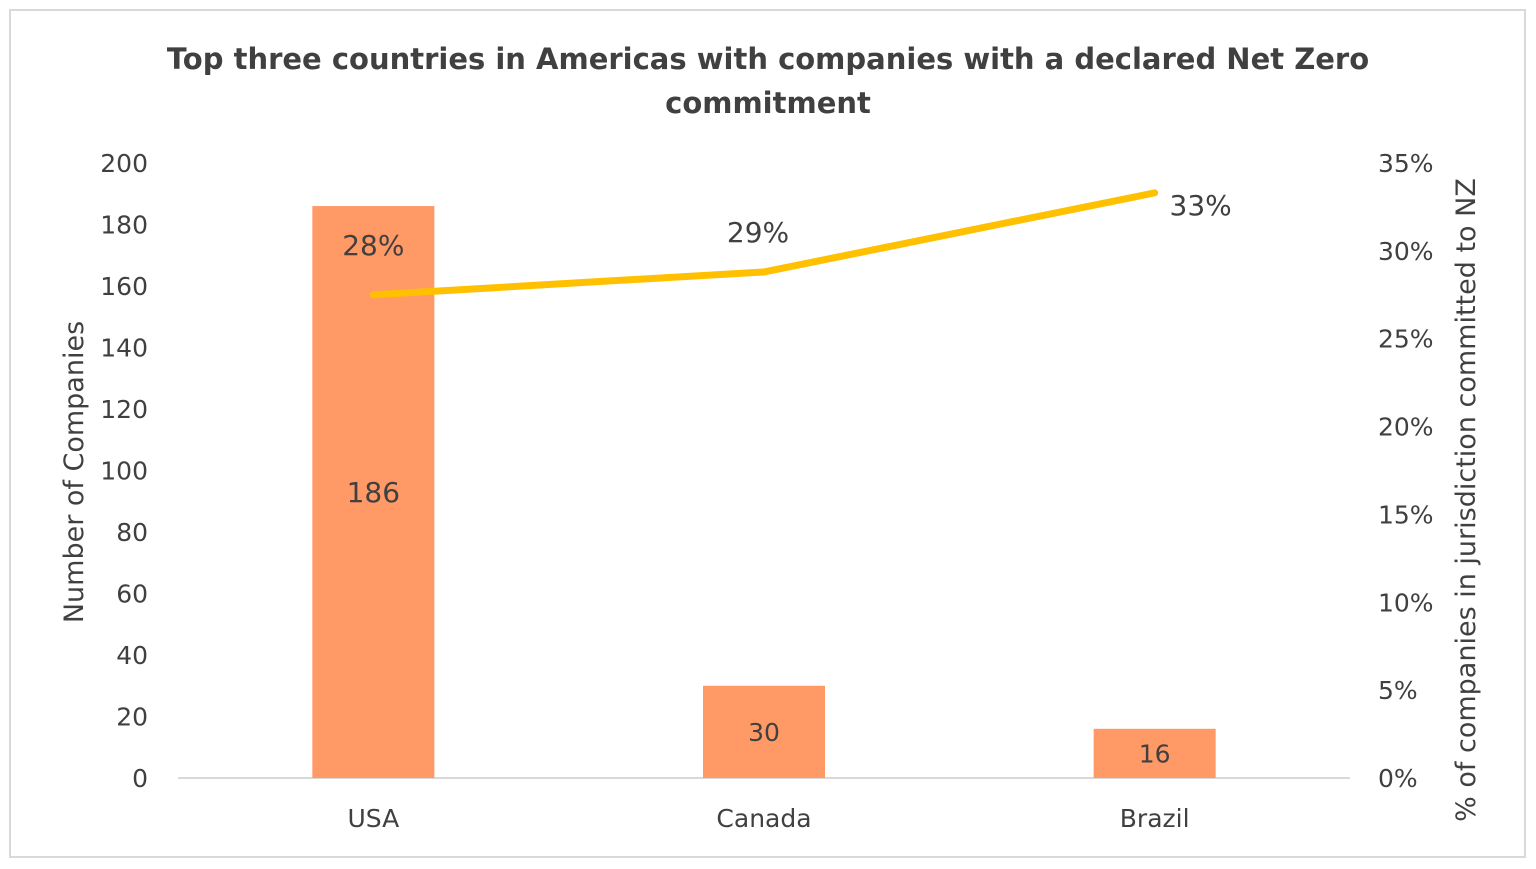  What do you see at coordinates (763, 818) in the screenshot?
I see `x-tick-label: Canada` at bounding box center [763, 818].